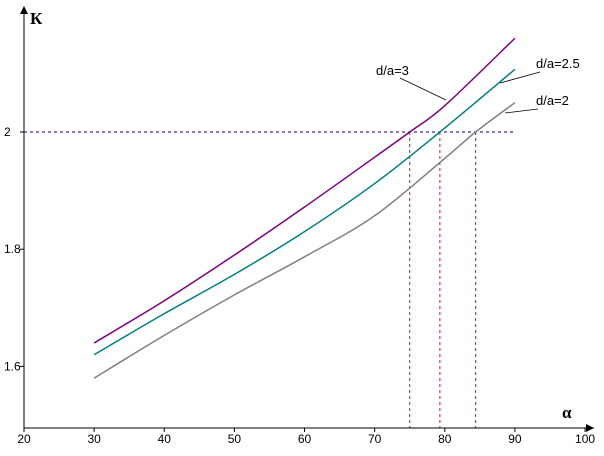 This screenshot has height=456, width=604. Describe the element at coordinates (24, 439) in the screenshot. I see `x-tick-label: 20` at that location.